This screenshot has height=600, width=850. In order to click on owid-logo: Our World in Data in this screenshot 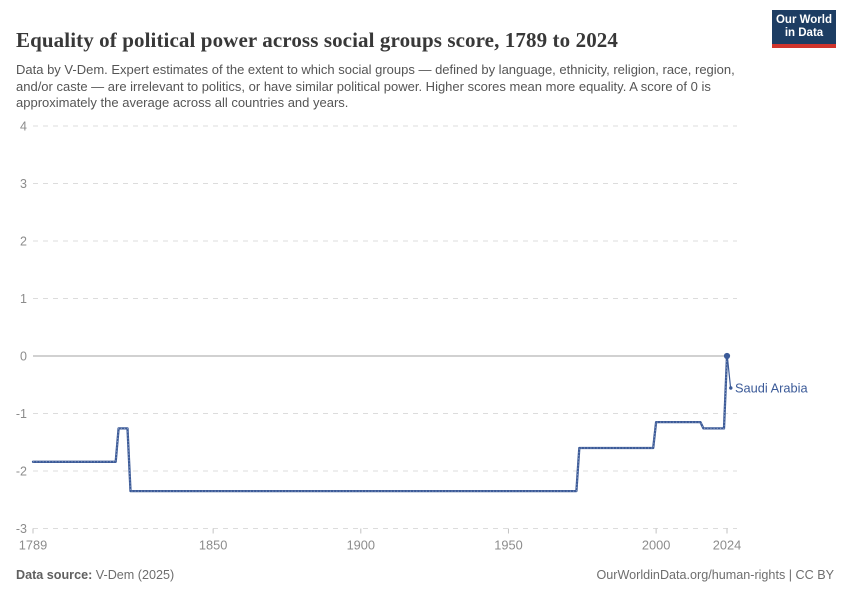, I will do `click(804, 29)`.